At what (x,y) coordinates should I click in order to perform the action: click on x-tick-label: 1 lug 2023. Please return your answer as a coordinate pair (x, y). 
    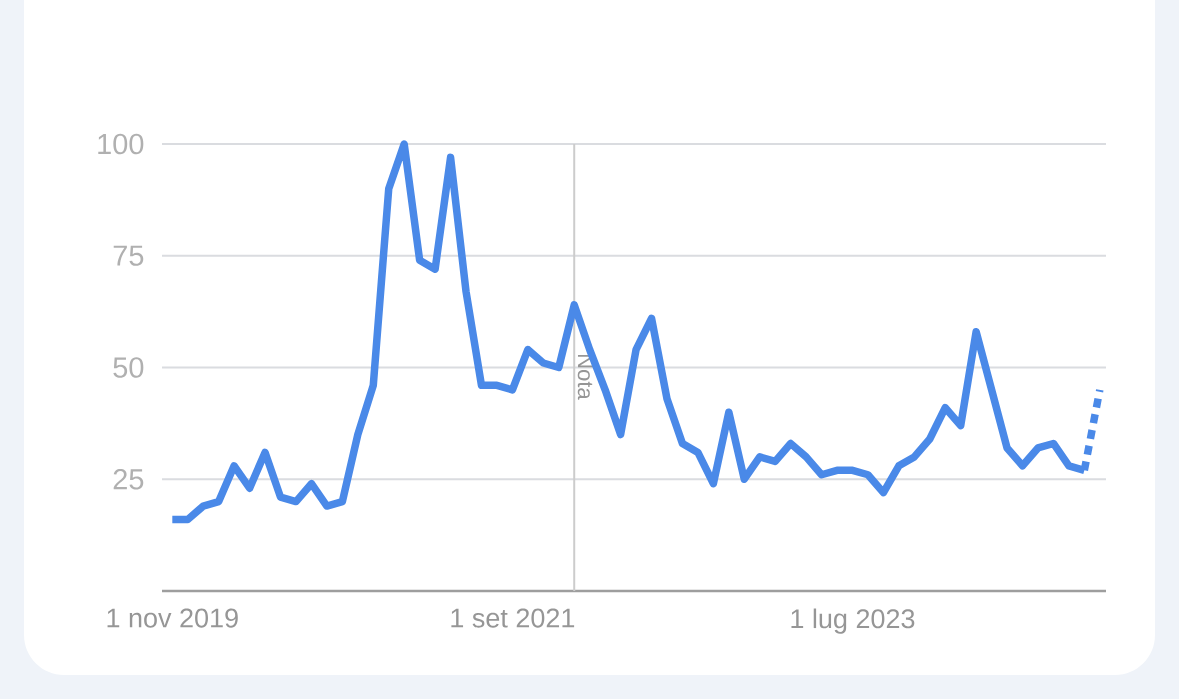
    Looking at the image, I should click on (853, 621).